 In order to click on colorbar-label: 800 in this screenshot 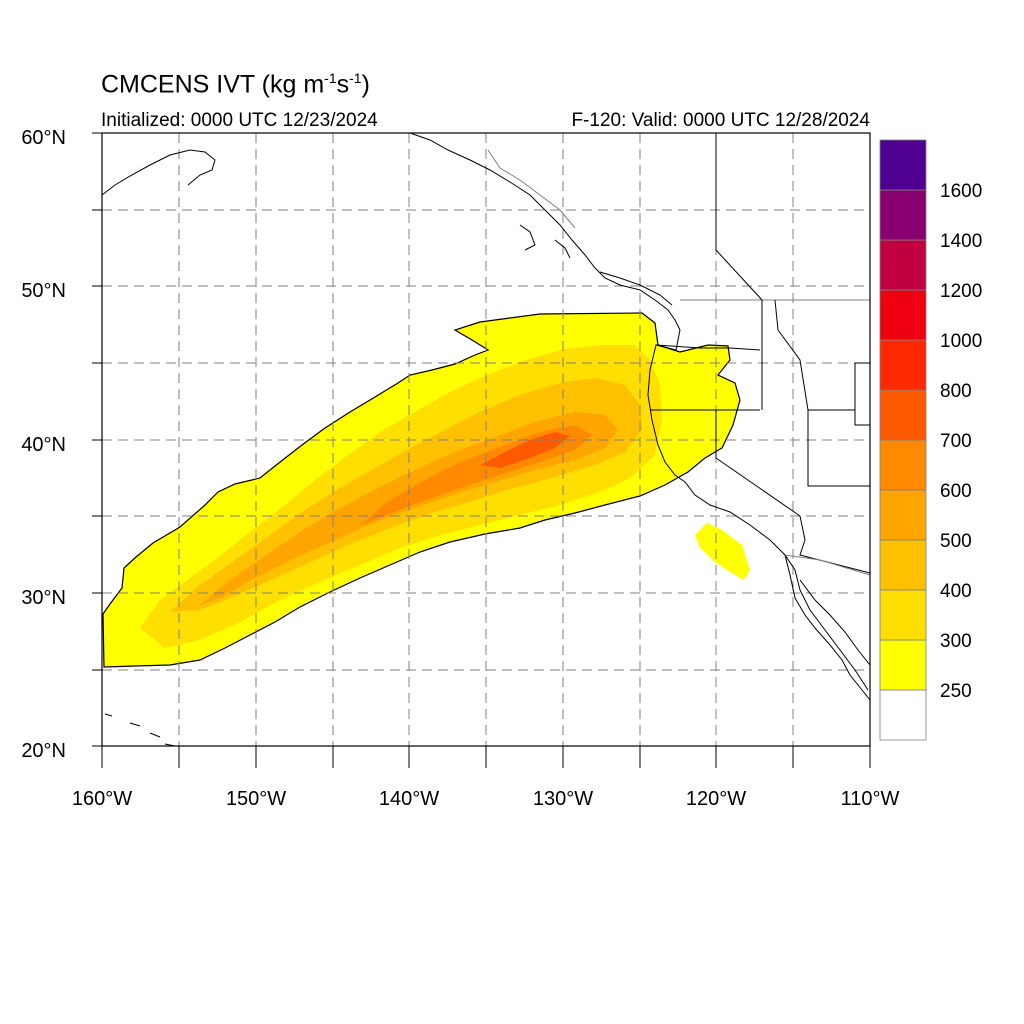, I will do `click(956, 391)`.